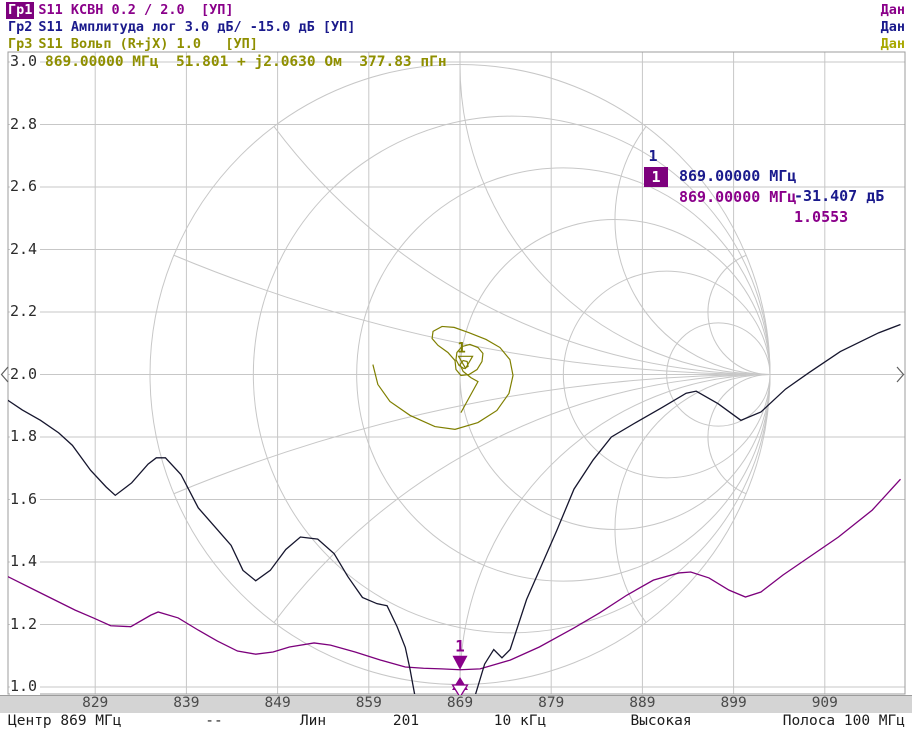 Image resolution: width=912 pixels, height=731 pixels. Describe the element at coordinates (460, 691) in the screenshot. I see `clipped-marker-down-triangle` at that location.